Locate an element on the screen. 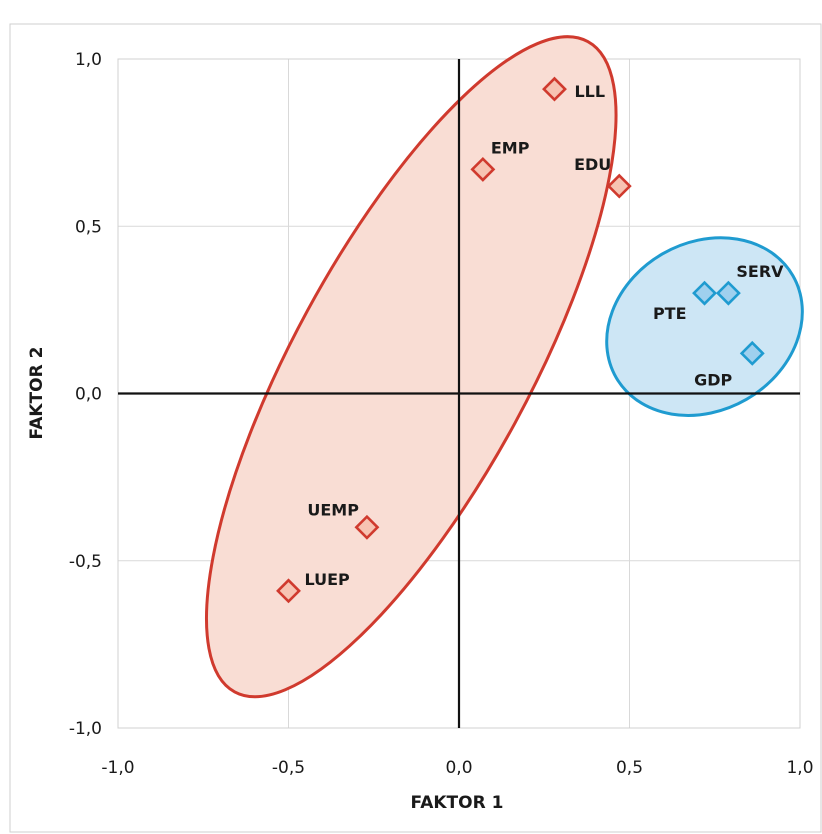 Image resolution: width=822 pixels, height=834 pixels. point-label: GDP is located at coordinates (713, 379).